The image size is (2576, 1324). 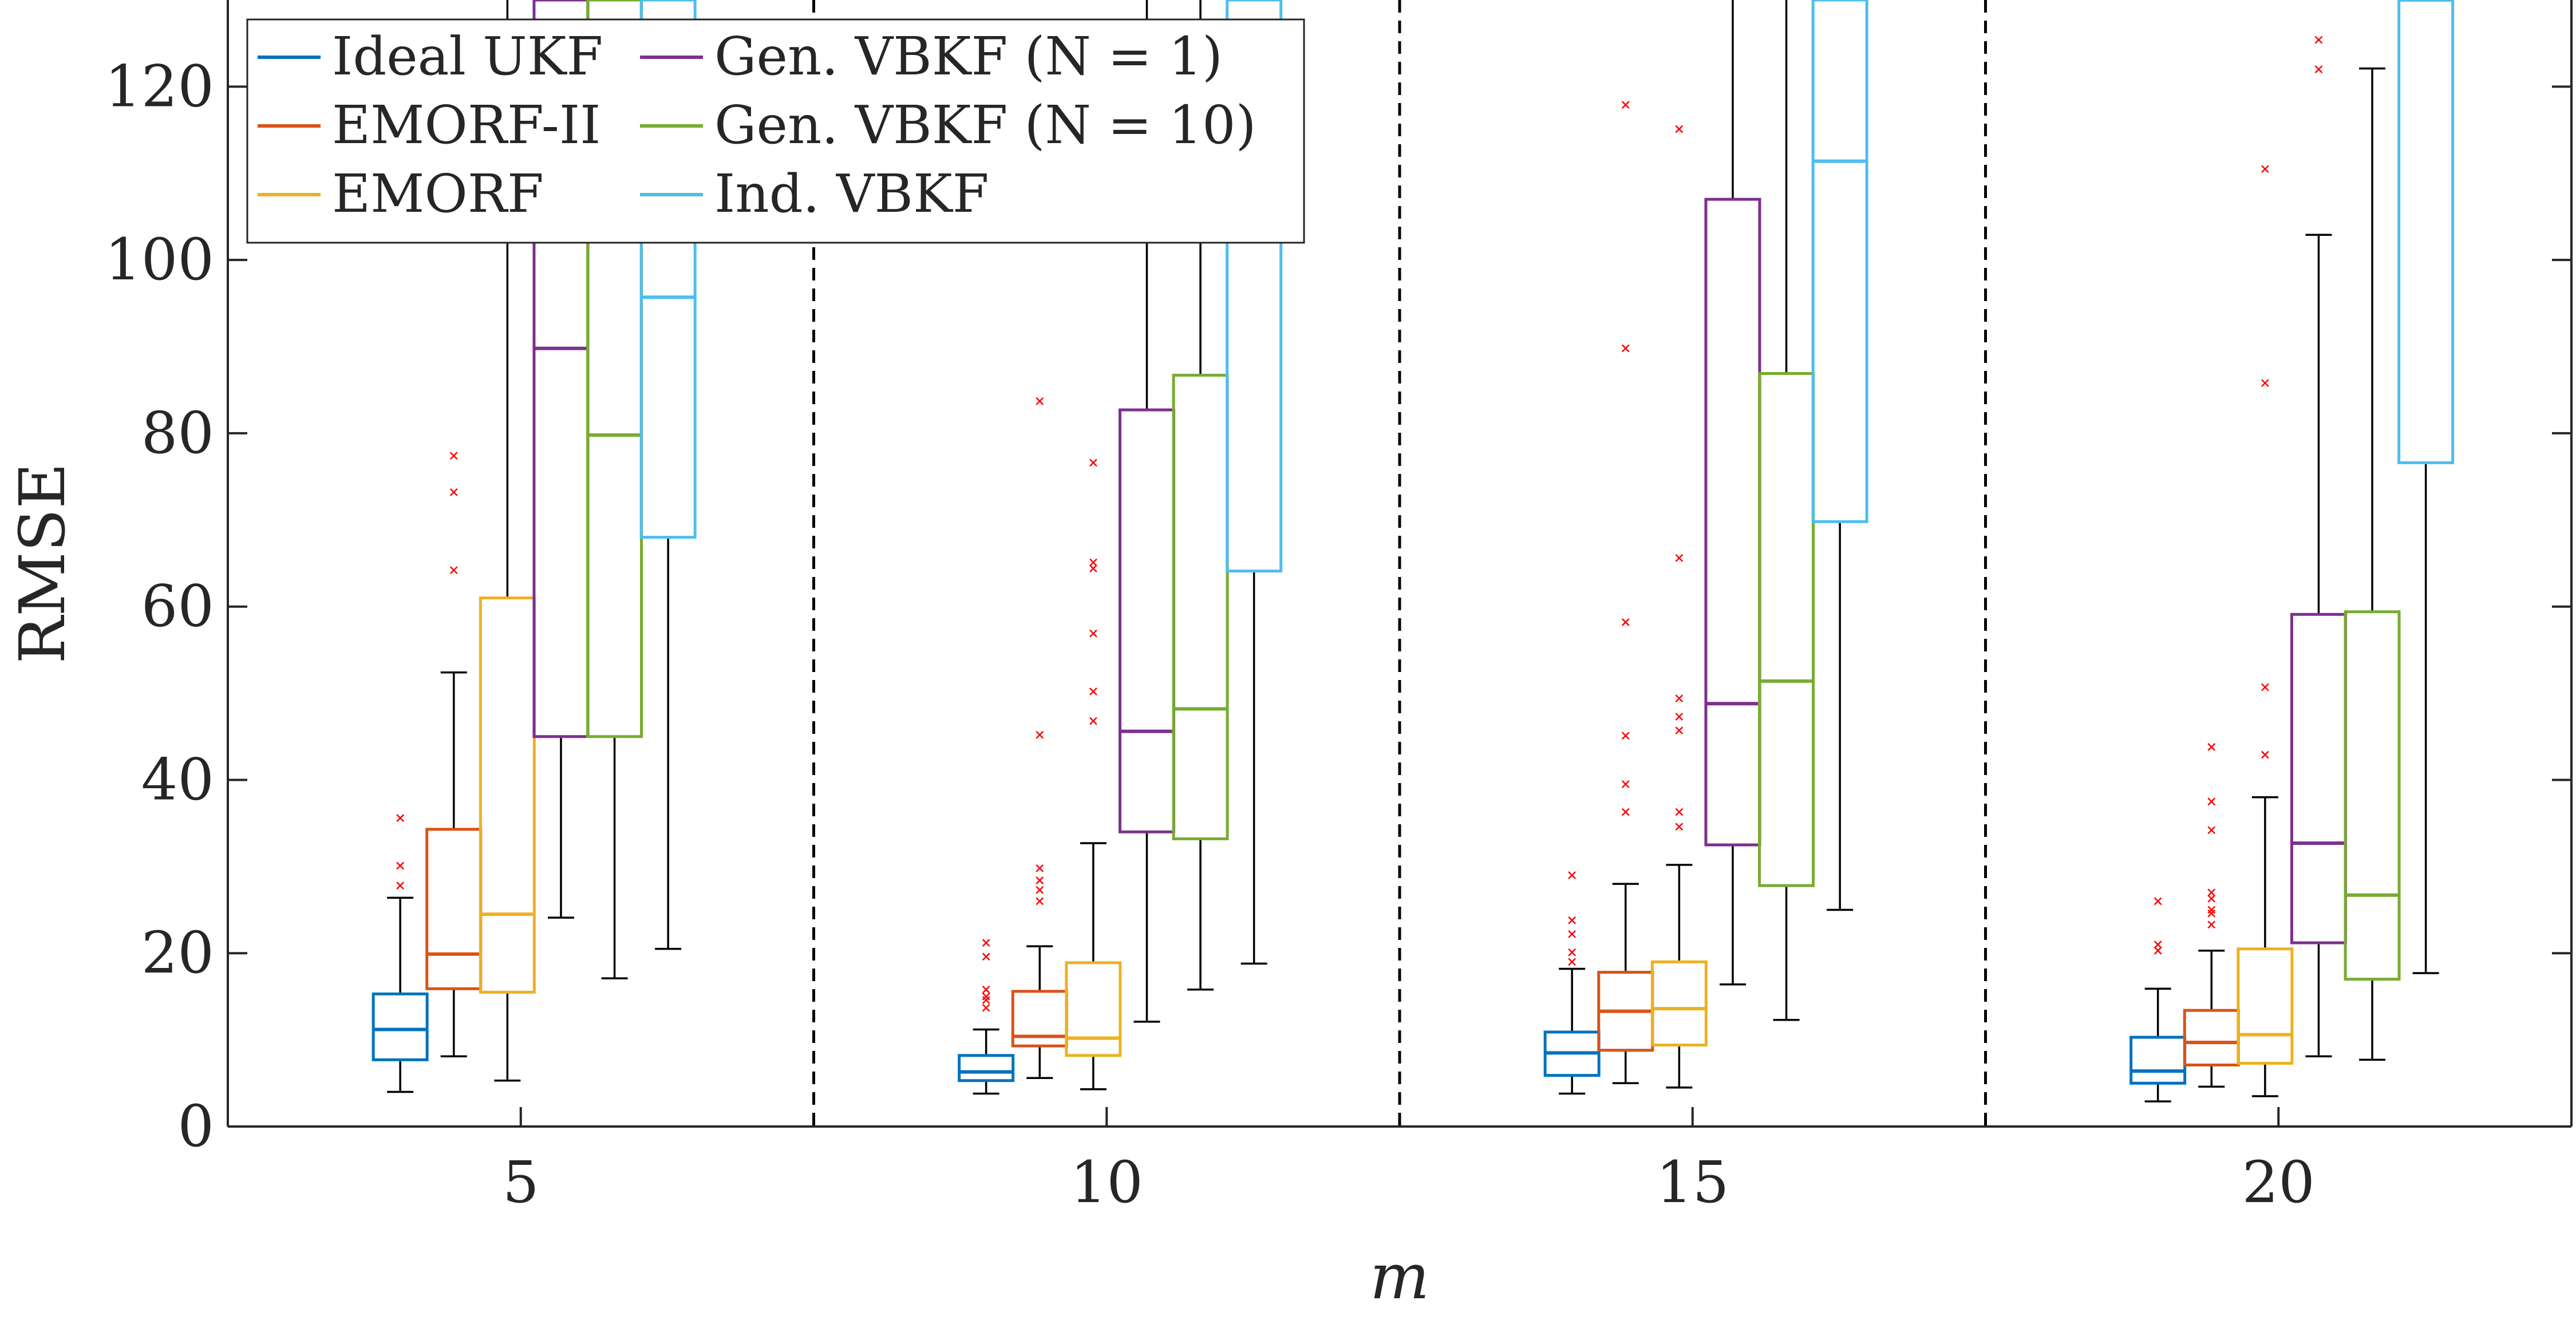 What do you see at coordinates (1106, 1182) in the screenshot?
I see `x-tick-label: 10` at bounding box center [1106, 1182].